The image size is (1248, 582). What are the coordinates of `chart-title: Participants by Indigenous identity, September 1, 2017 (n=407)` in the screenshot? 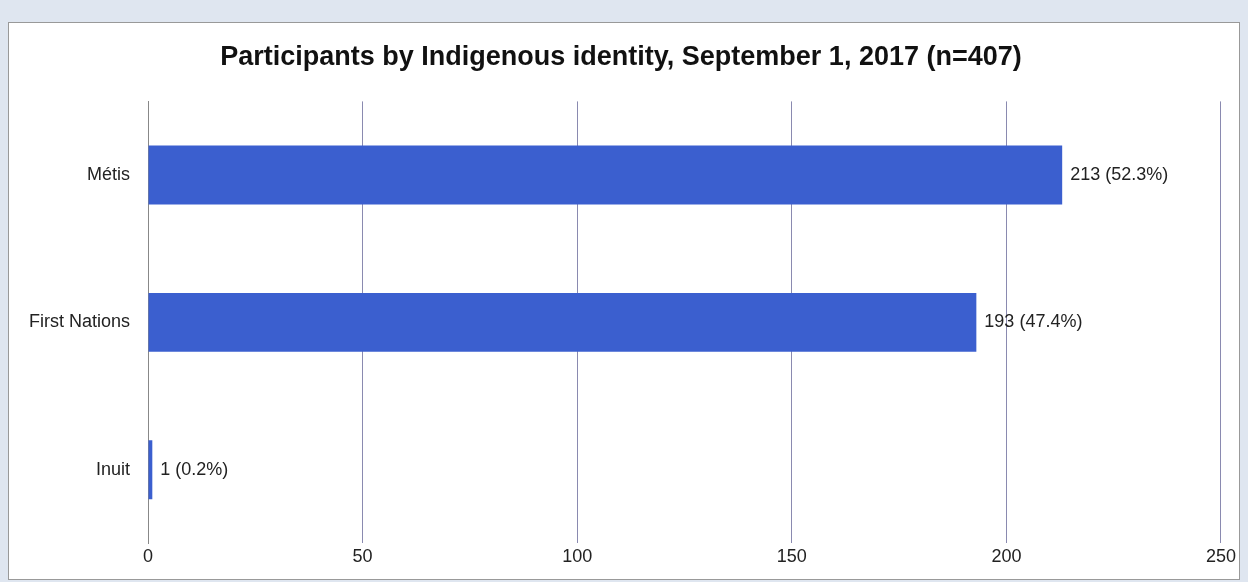 It's located at (621, 55).